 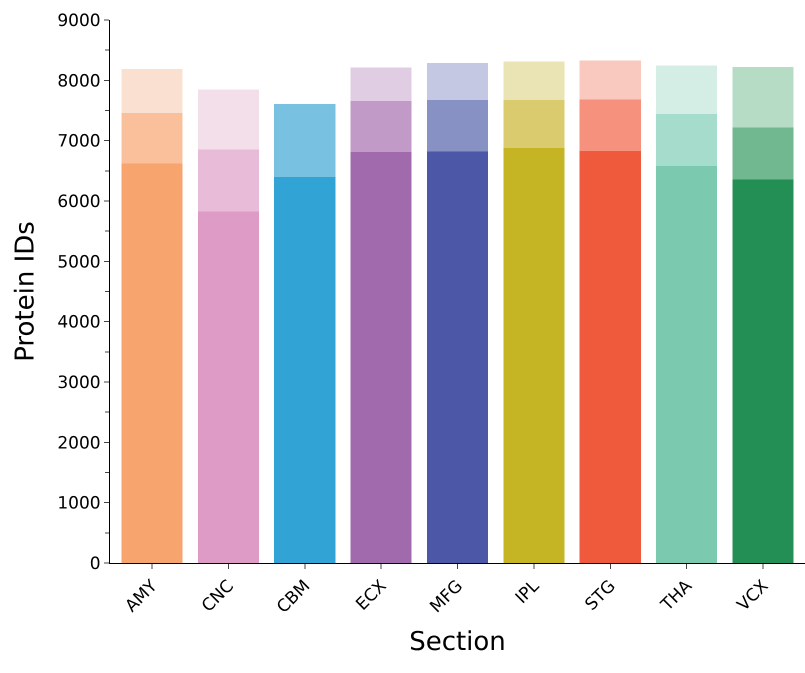 I want to click on y-tick-label: 4000, so click(x=79, y=322).